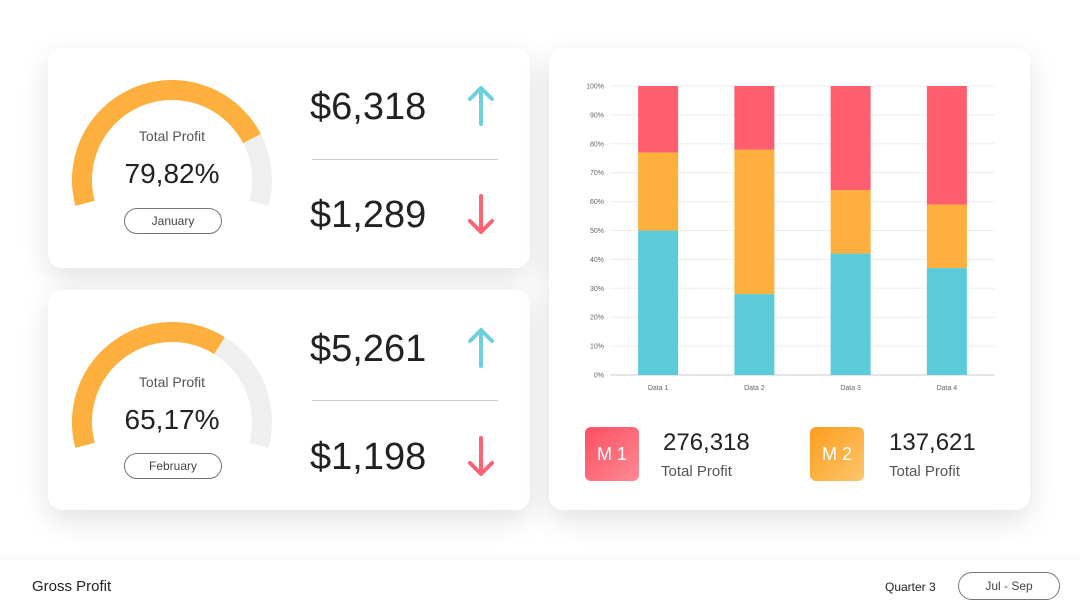 Image resolution: width=1080 pixels, height=608 pixels. Describe the element at coordinates (597, 231) in the screenshot. I see `y-tick-label: 50%` at that location.